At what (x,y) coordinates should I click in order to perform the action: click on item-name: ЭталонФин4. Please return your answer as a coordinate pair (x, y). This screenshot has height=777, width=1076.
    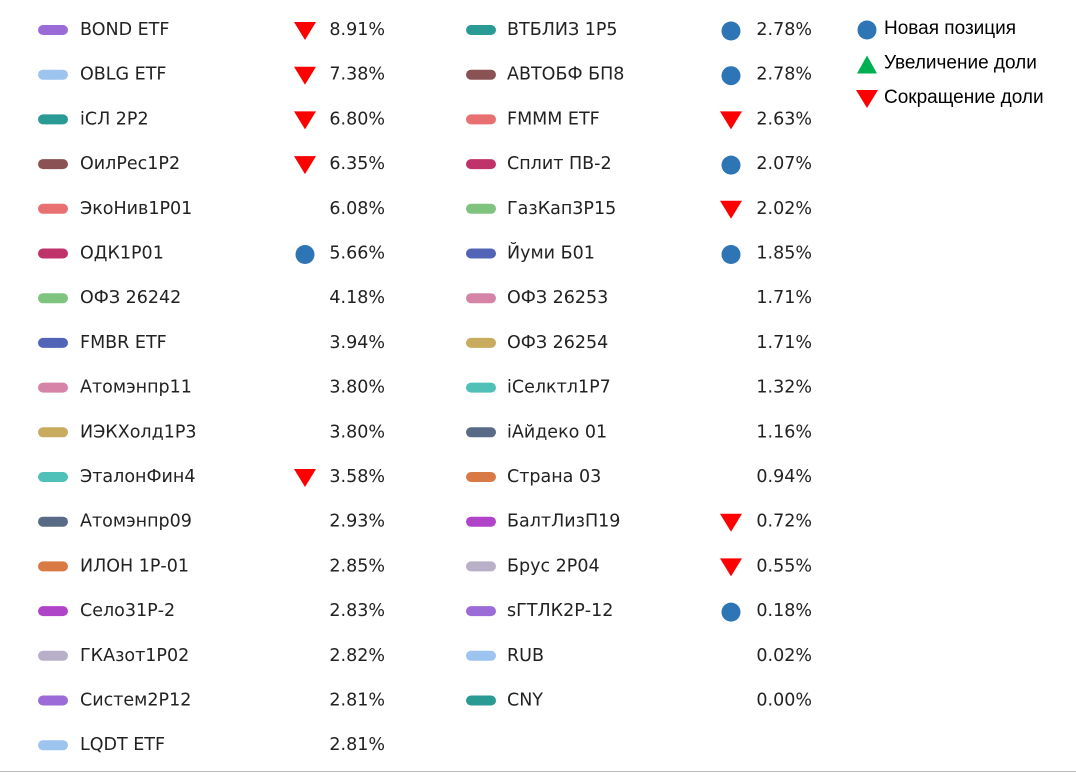
    Looking at the image, I should click on (138, 477).